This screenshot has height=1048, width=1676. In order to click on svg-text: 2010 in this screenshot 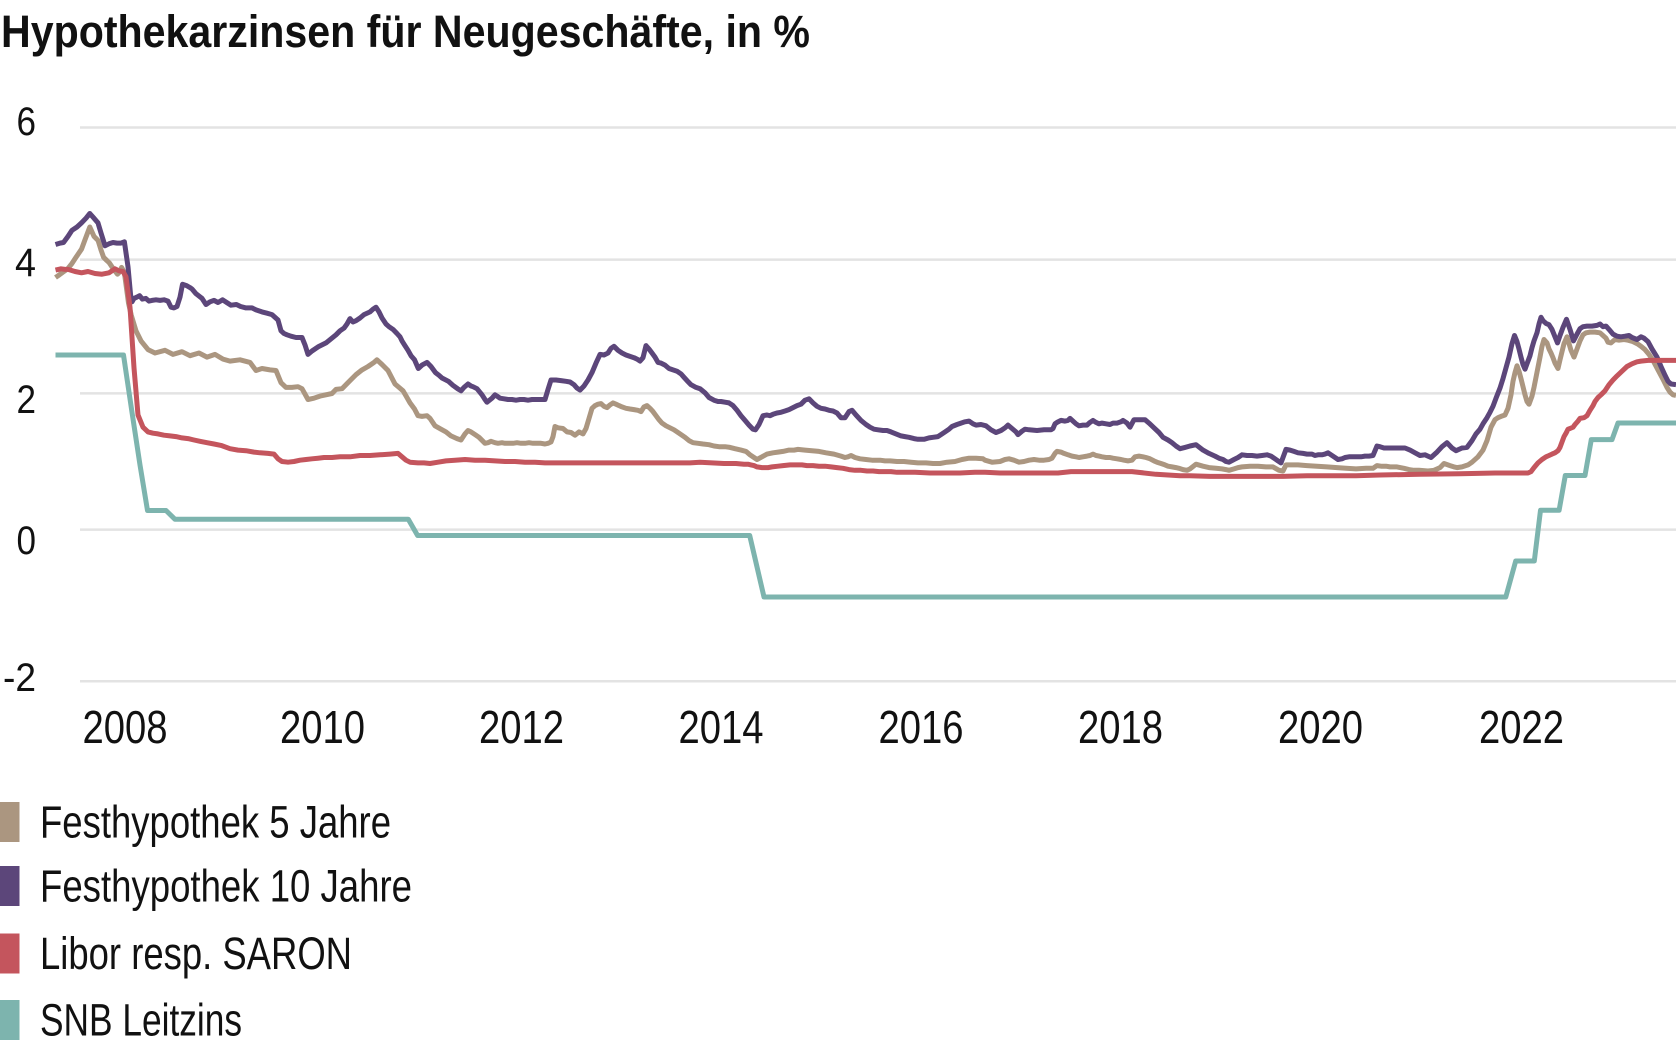, I will do `click(322, 727)`.